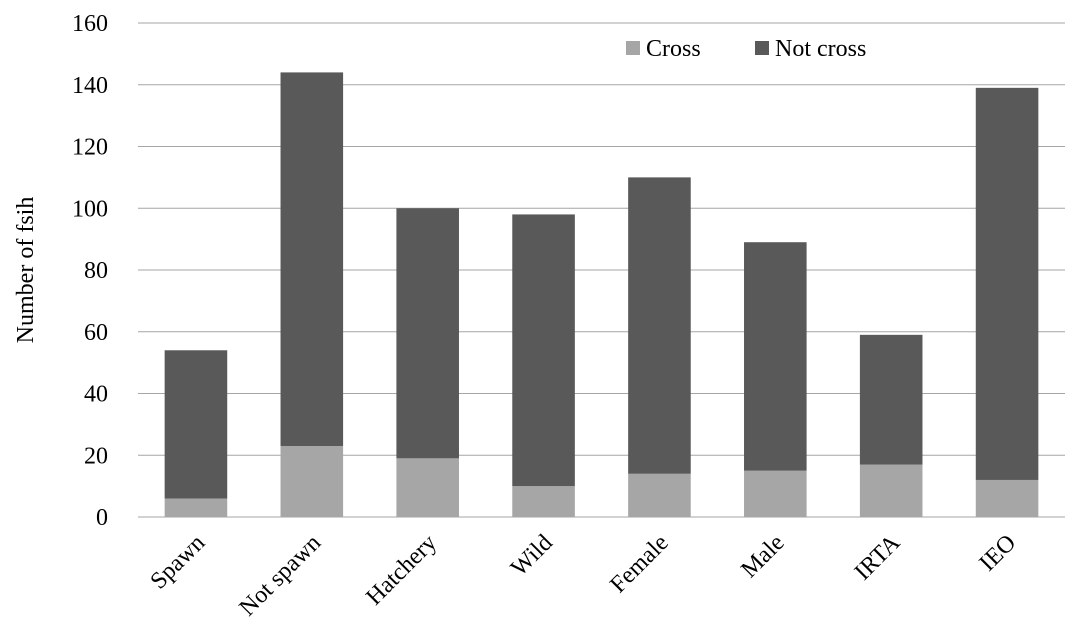  Describe the element at coordinates (401, 570) in the screenshot. I see `x-tick-label: Hatchery` at that location.